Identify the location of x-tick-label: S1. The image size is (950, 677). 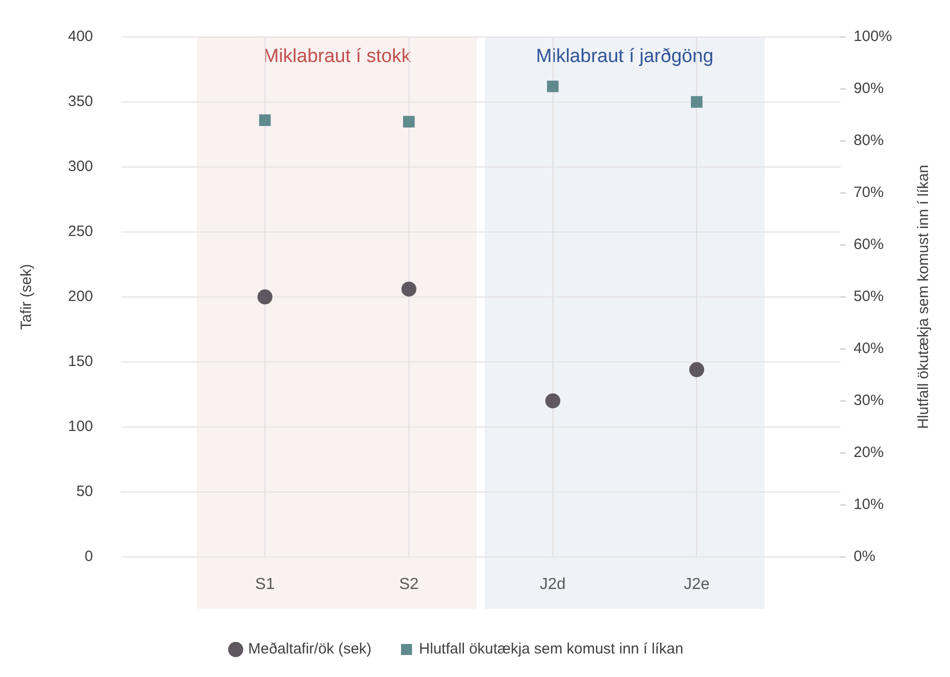
(265, 584).